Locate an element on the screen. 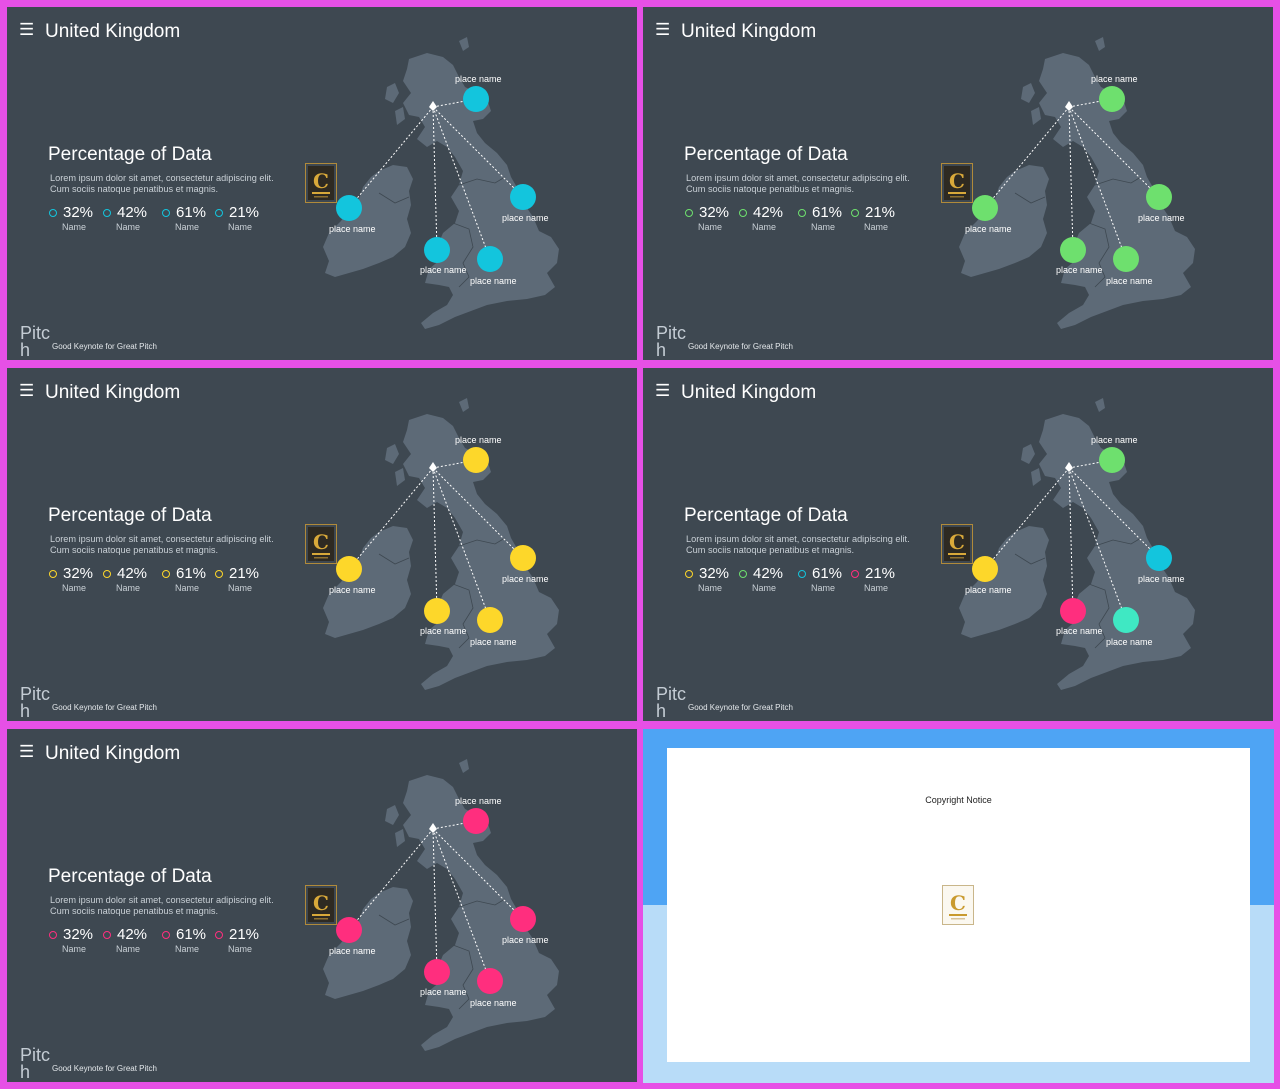 Image resolution: width=1280 pixels, height=1089 pixels. copyright-sheet: Copyright Notice C is located at coordinates (958, 905).